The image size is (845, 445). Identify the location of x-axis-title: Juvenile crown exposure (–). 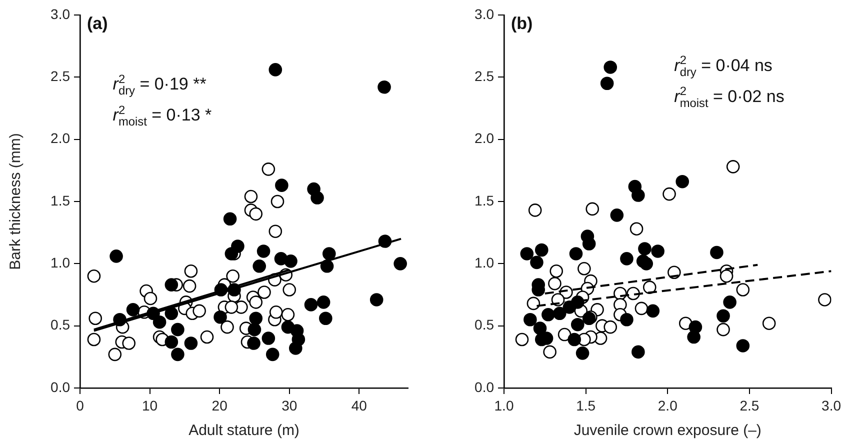
(668, 431).